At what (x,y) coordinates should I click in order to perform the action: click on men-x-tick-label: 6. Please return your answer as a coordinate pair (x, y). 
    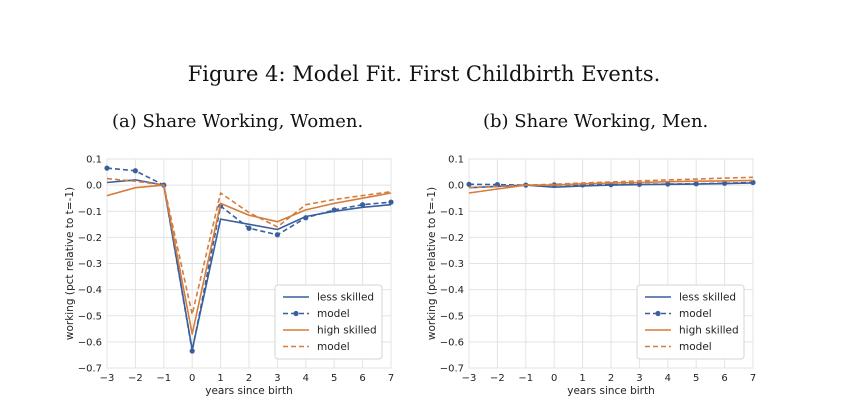
    Looking at the image, I should click on (724, 378).